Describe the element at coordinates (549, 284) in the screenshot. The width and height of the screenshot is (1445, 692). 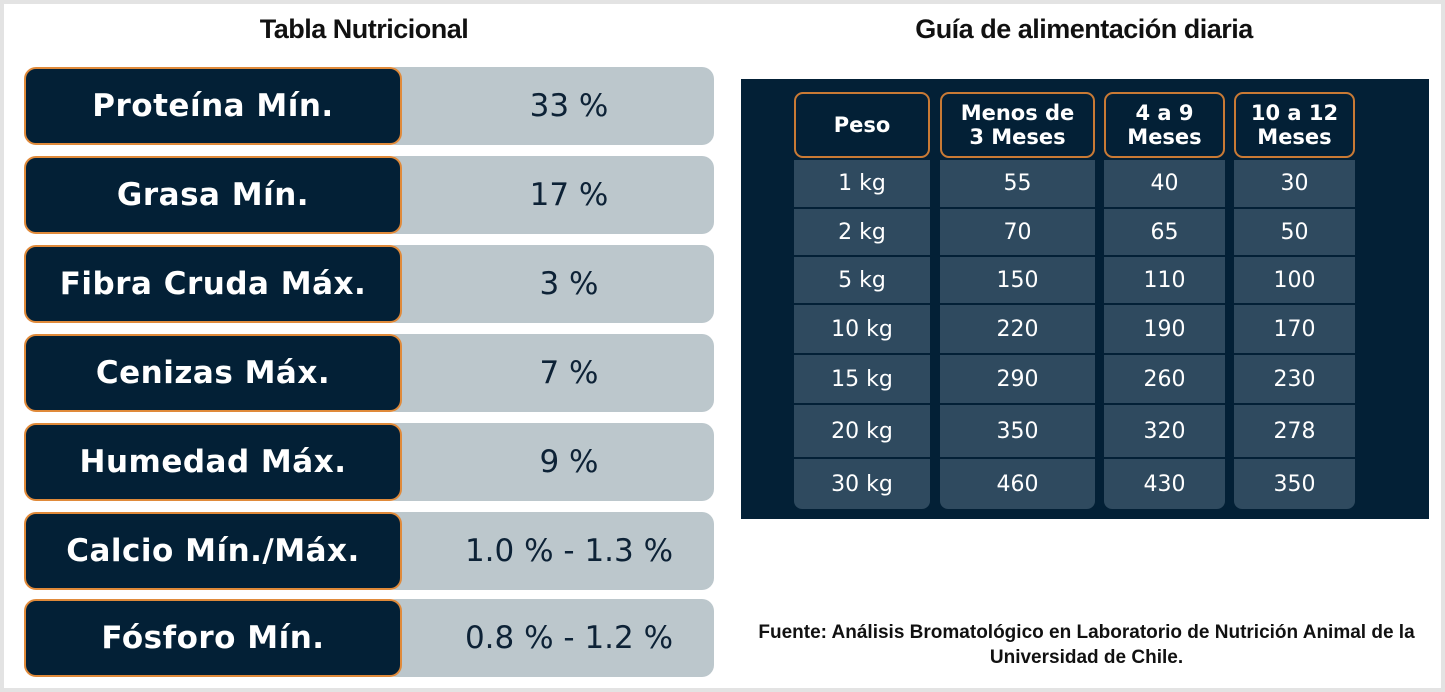
I see `nutrition-value: 3 %` at that location.